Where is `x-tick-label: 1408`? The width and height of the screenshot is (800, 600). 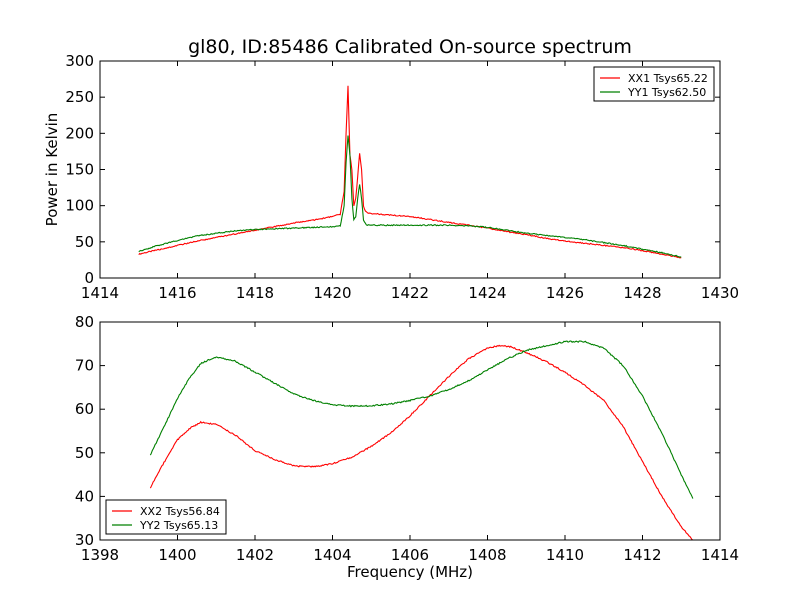 x-tick-label: 1408 is located at coordinates (487, 555).